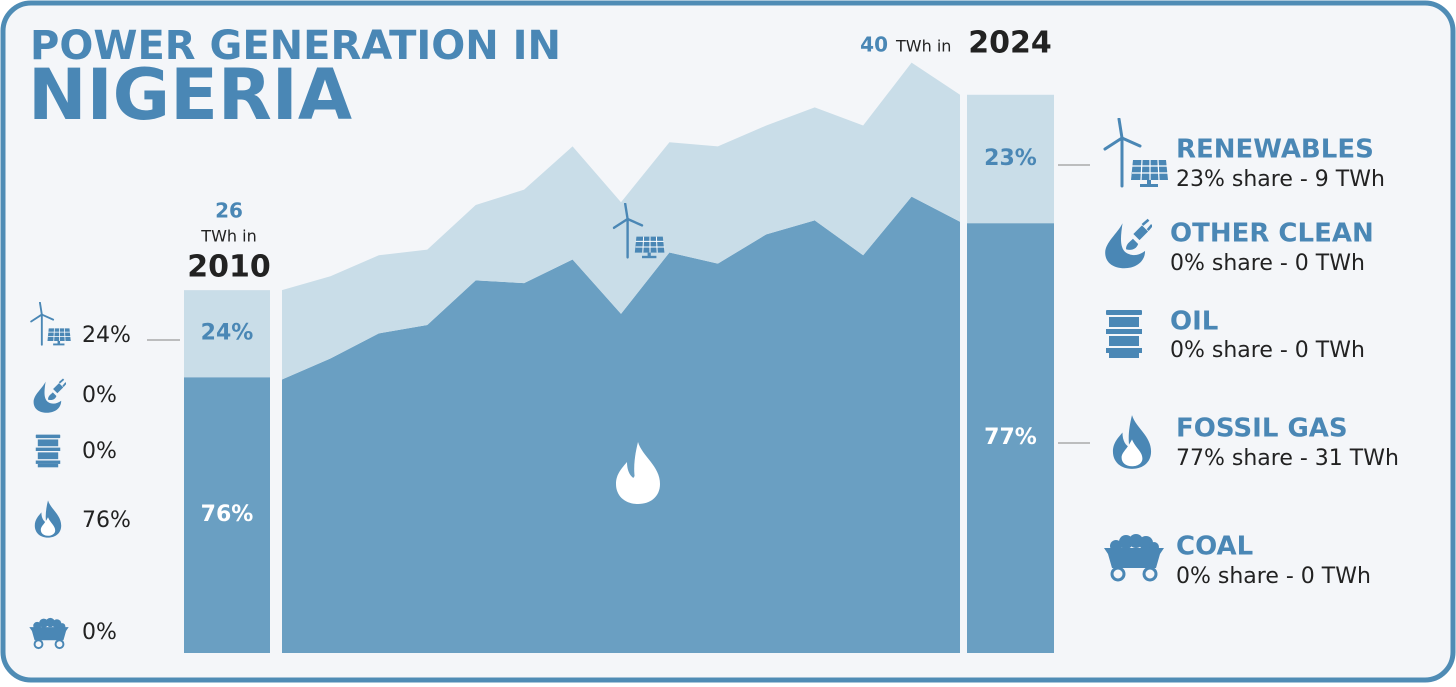 The image size is (1456, 687). I want to click on chart-subtitle: NIGERIA, so click(190, 95).